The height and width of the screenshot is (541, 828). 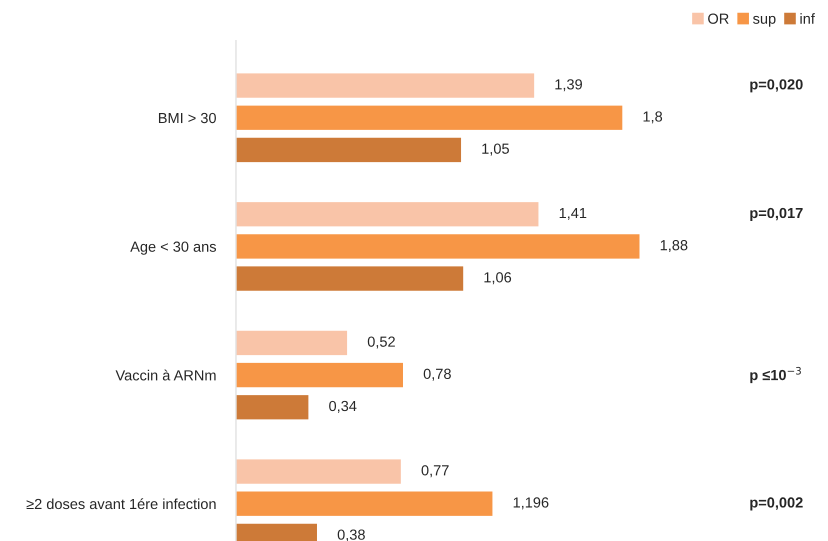 What do you see at coordinates (435, 471) in the screenshot?
I see `data-label: 0,77` at bounding box center [435, 471].